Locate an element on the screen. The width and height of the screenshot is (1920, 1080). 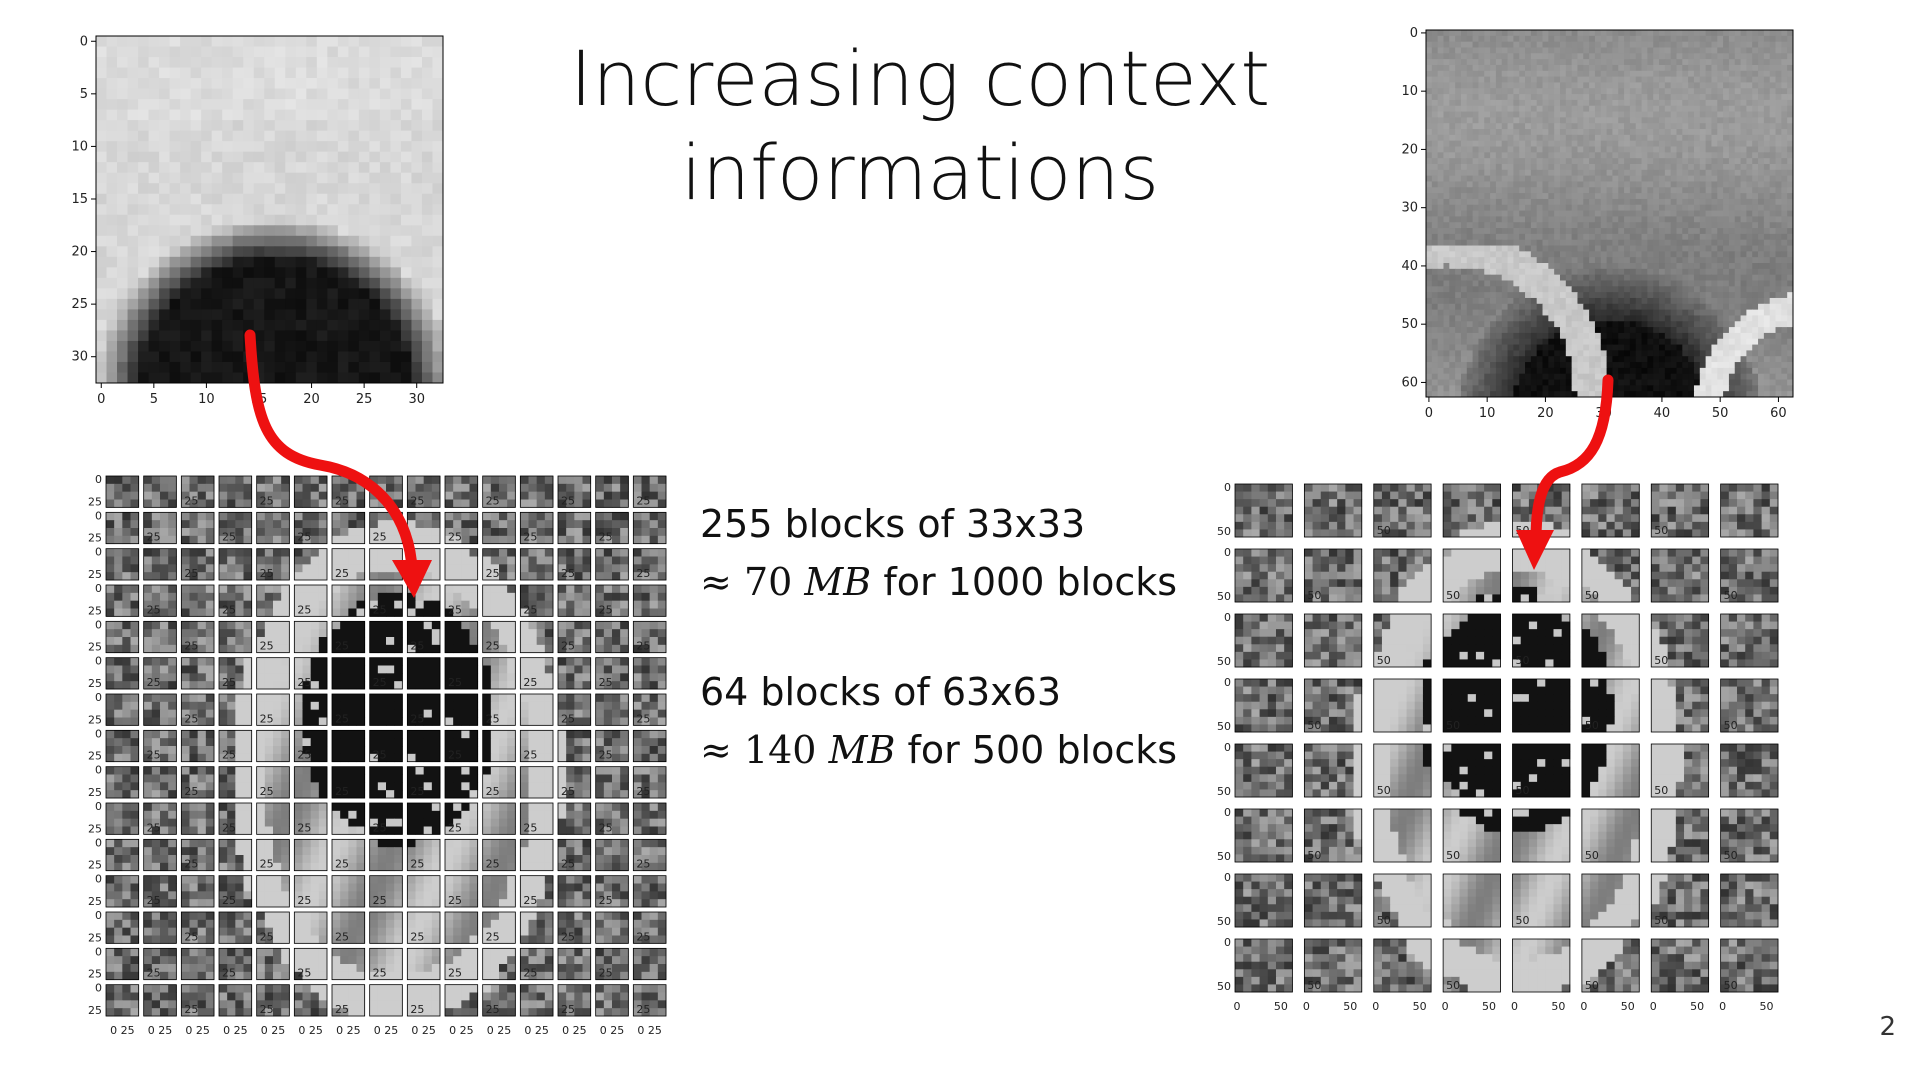
approx-symbol: ≈ is located at coordinates (716, 582).